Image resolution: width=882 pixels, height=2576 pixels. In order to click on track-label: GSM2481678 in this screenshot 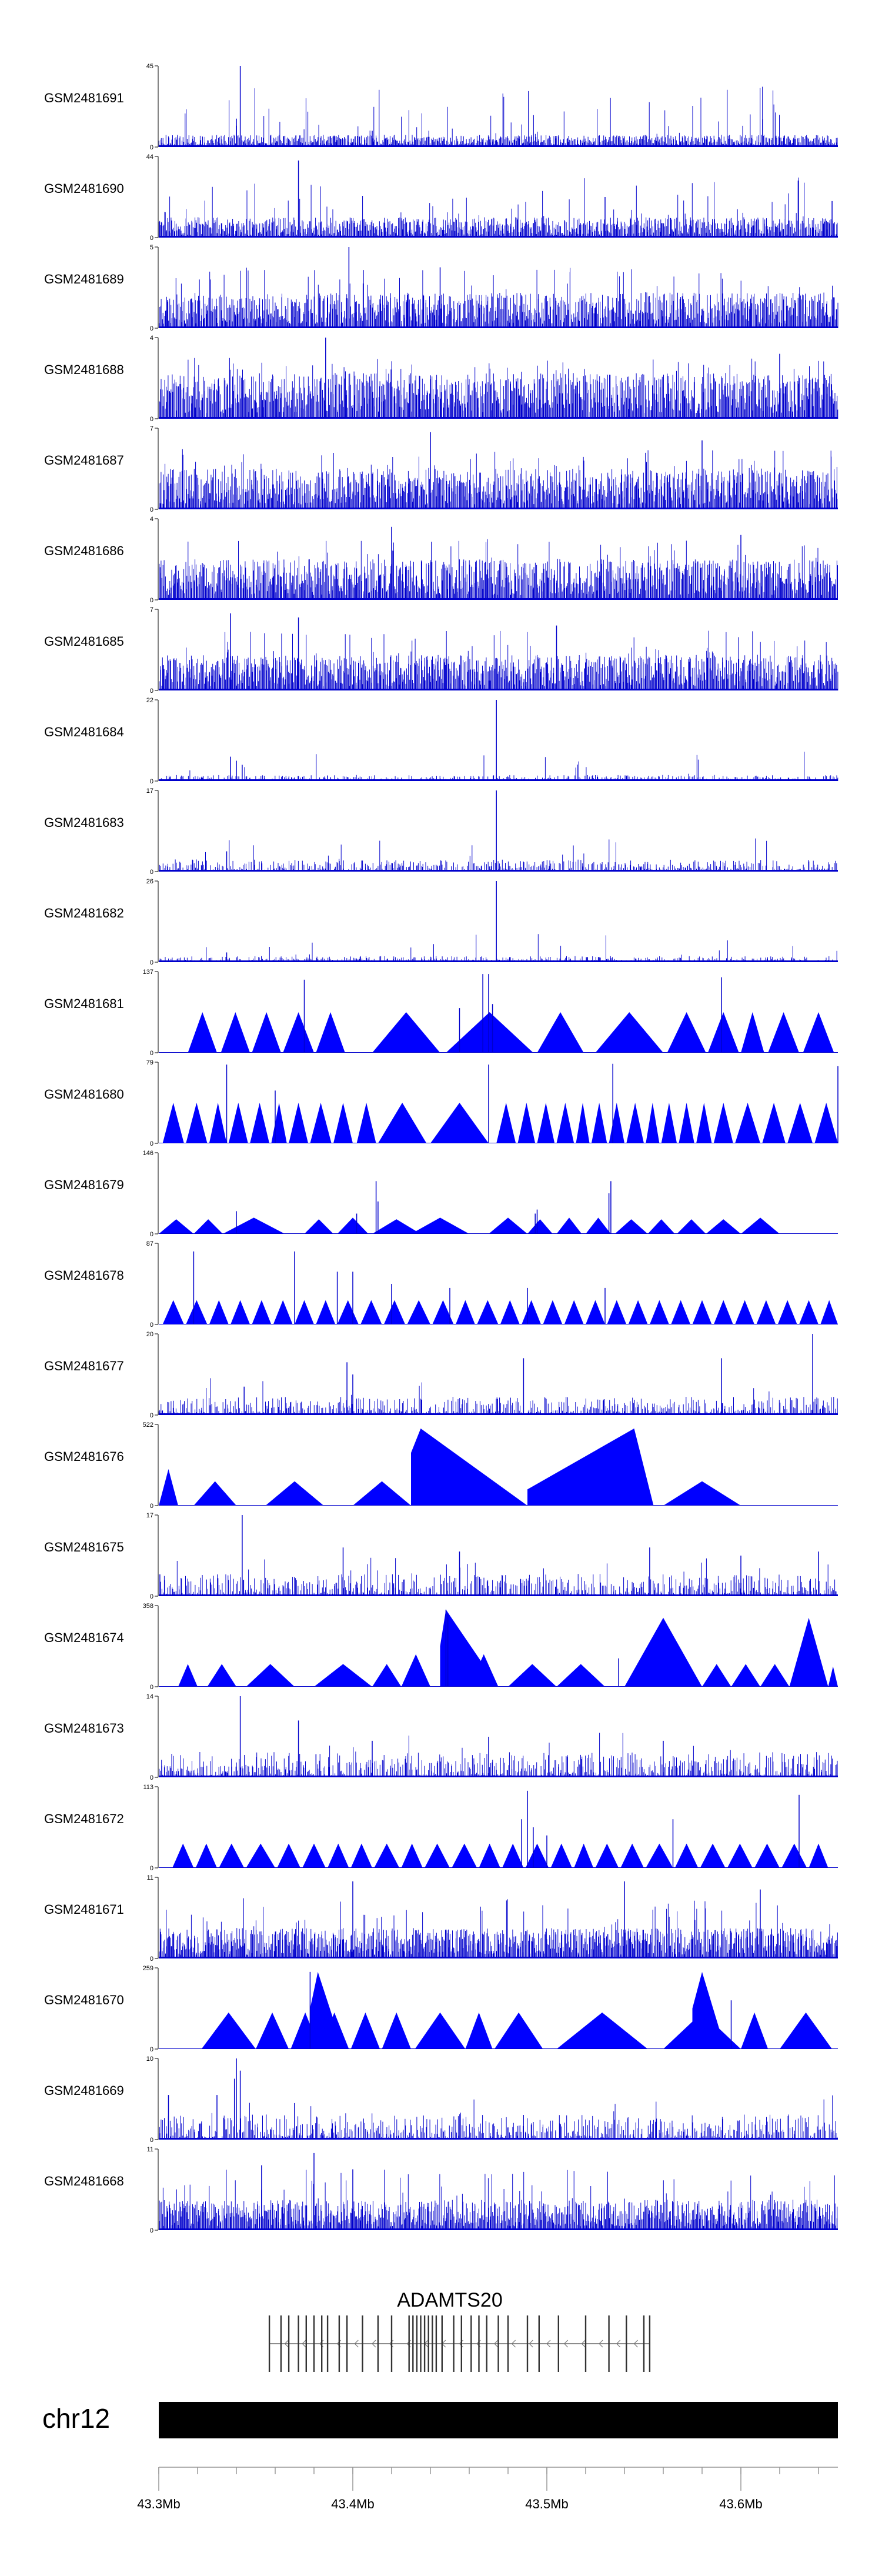, I will do `click(84, 1275)`.